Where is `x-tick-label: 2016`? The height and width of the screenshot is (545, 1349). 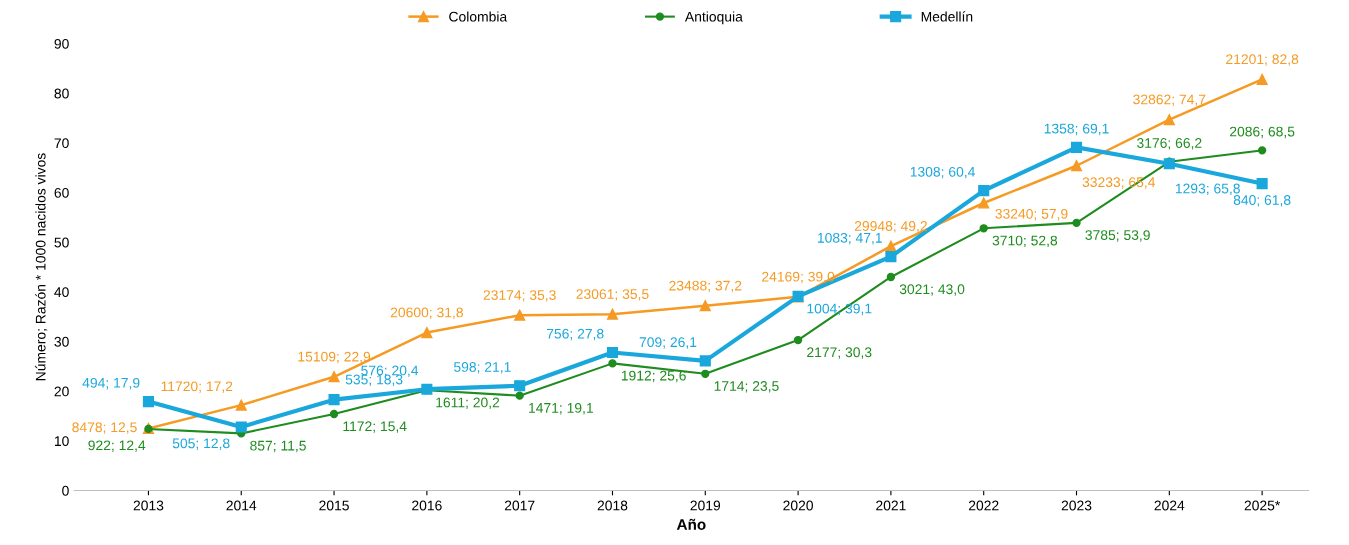 x-tick-label: 2016 is located at coordinates (427, 505).